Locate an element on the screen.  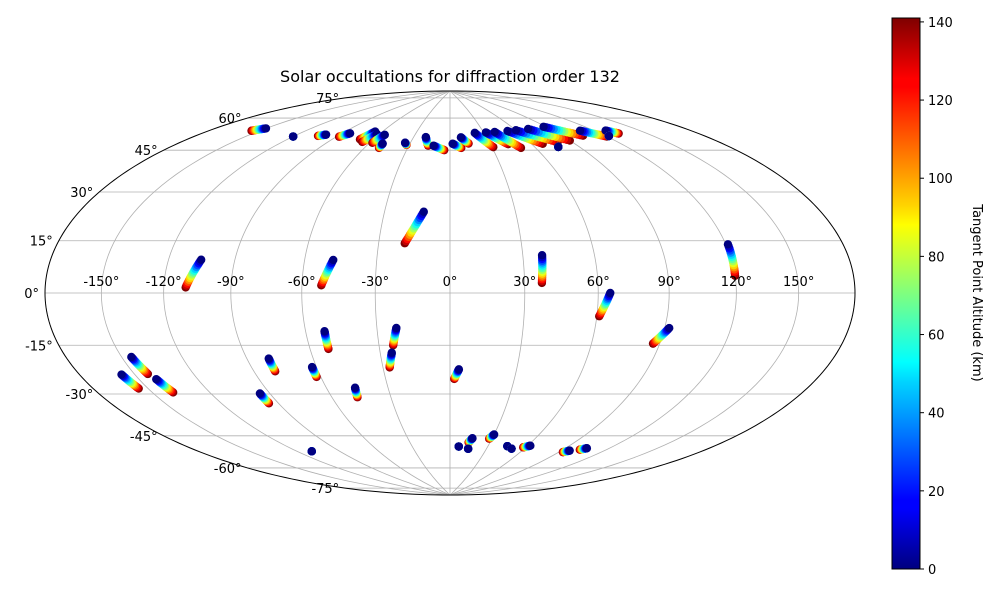
latitude-tick-label: -30° is located at coordinates (80, 395).